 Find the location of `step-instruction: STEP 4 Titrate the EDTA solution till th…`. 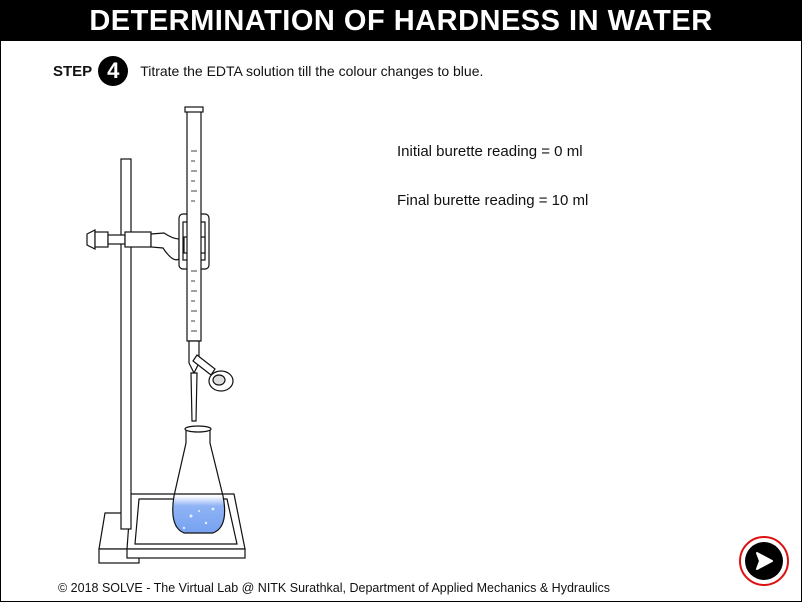

step-instruction: STEP 4 Titrate the EDTA solution till th… is located at coordinates (268, 71).